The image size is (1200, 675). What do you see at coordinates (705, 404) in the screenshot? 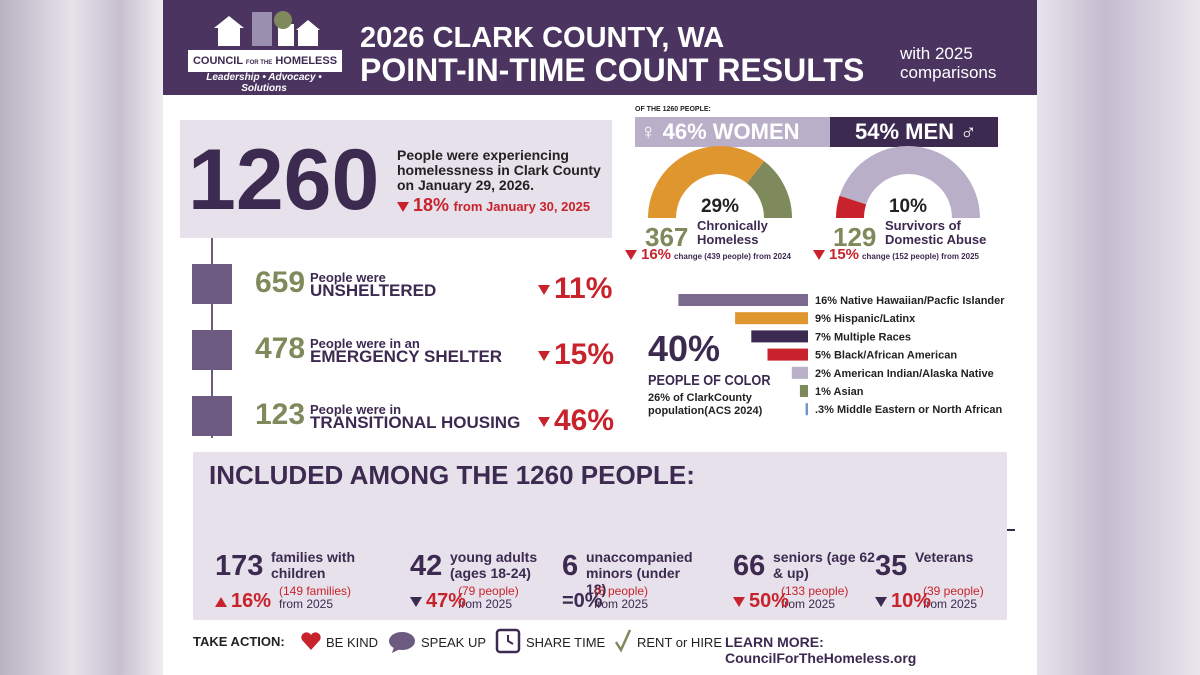
I see `poc-note: 26% of ClarkCounty population(ACS 2024)` at bounding box center [705, 404].